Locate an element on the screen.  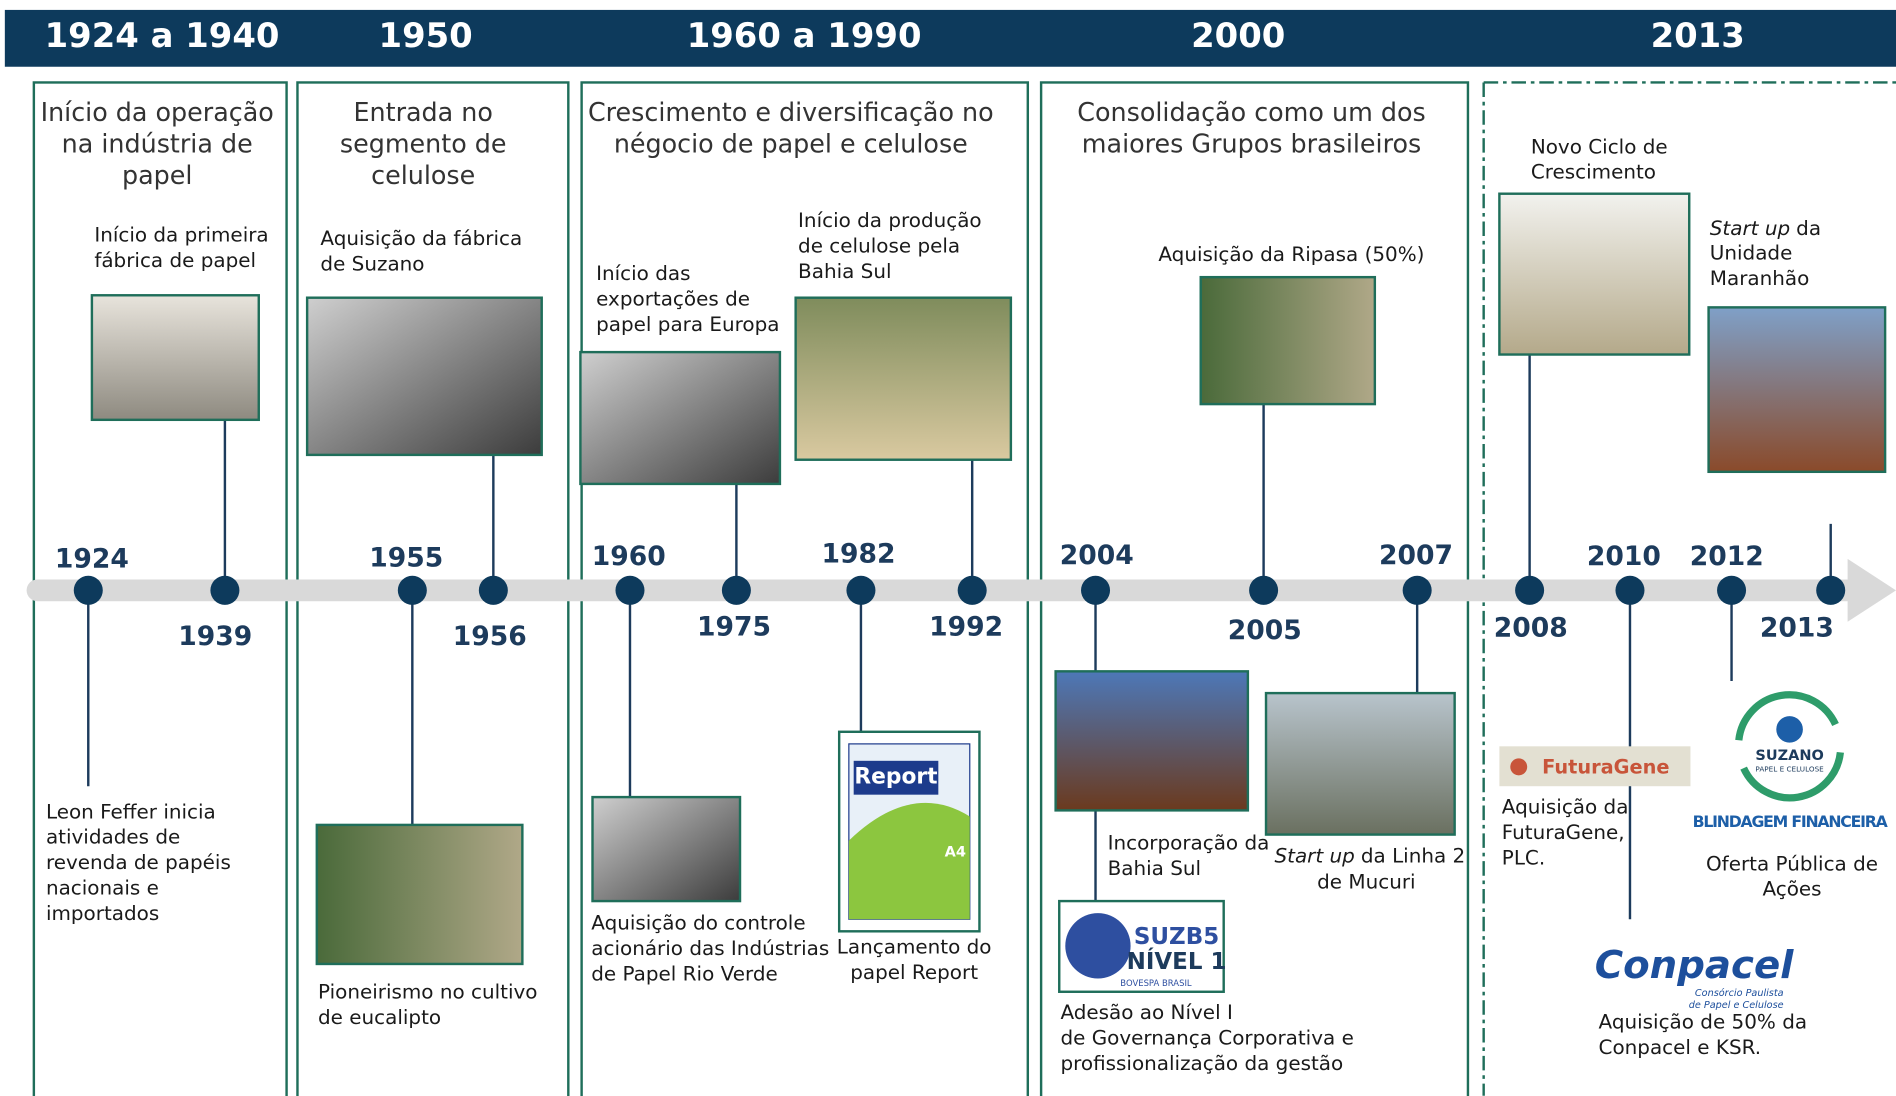
event-year: 1960 is located at coordinates (629, 556).